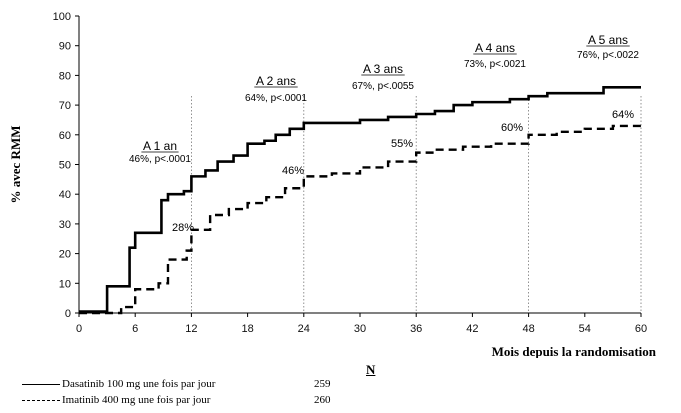 This screenshot has height=413, width=681. Describe the element at coordinates (65, 284) in the screenshot. I see `y-tick-label: 10` at that location.